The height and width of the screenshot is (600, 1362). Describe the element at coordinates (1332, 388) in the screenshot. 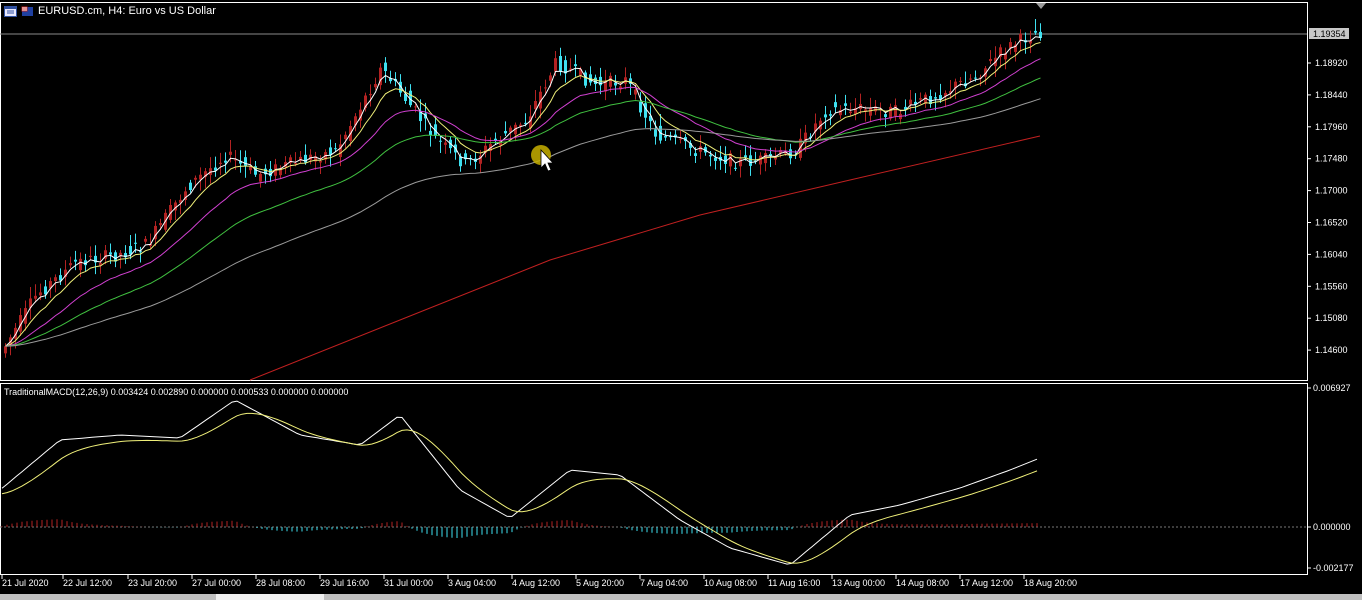

I see `macd-scale-label: 0.006927` at that location.